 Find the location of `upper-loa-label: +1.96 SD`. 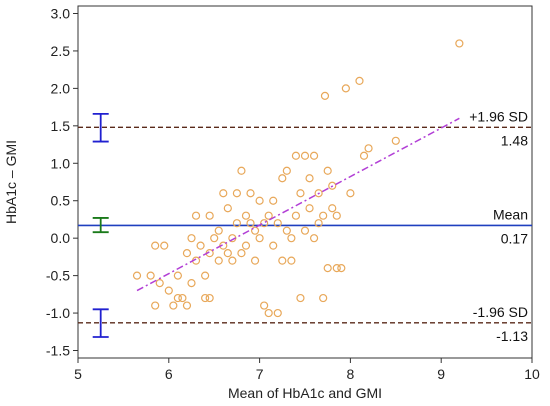

upper-loa-label: +1.96 SD is located at coordinates (498, 116).